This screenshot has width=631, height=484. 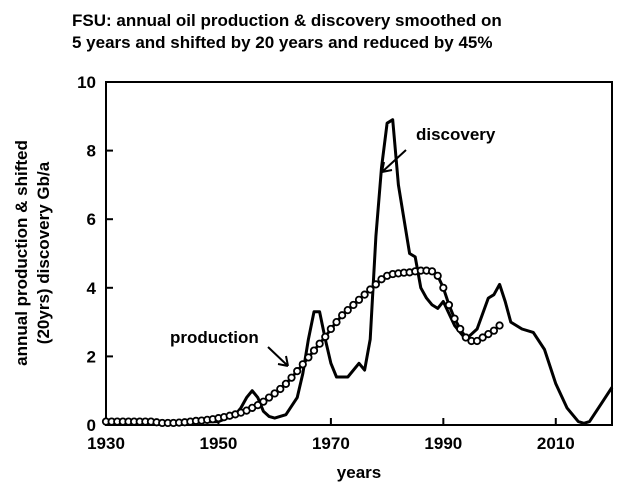 What do you see at coordinates (214, 337) in the screenshot?
I see `annotation: production` at bounding box center [214, 337].